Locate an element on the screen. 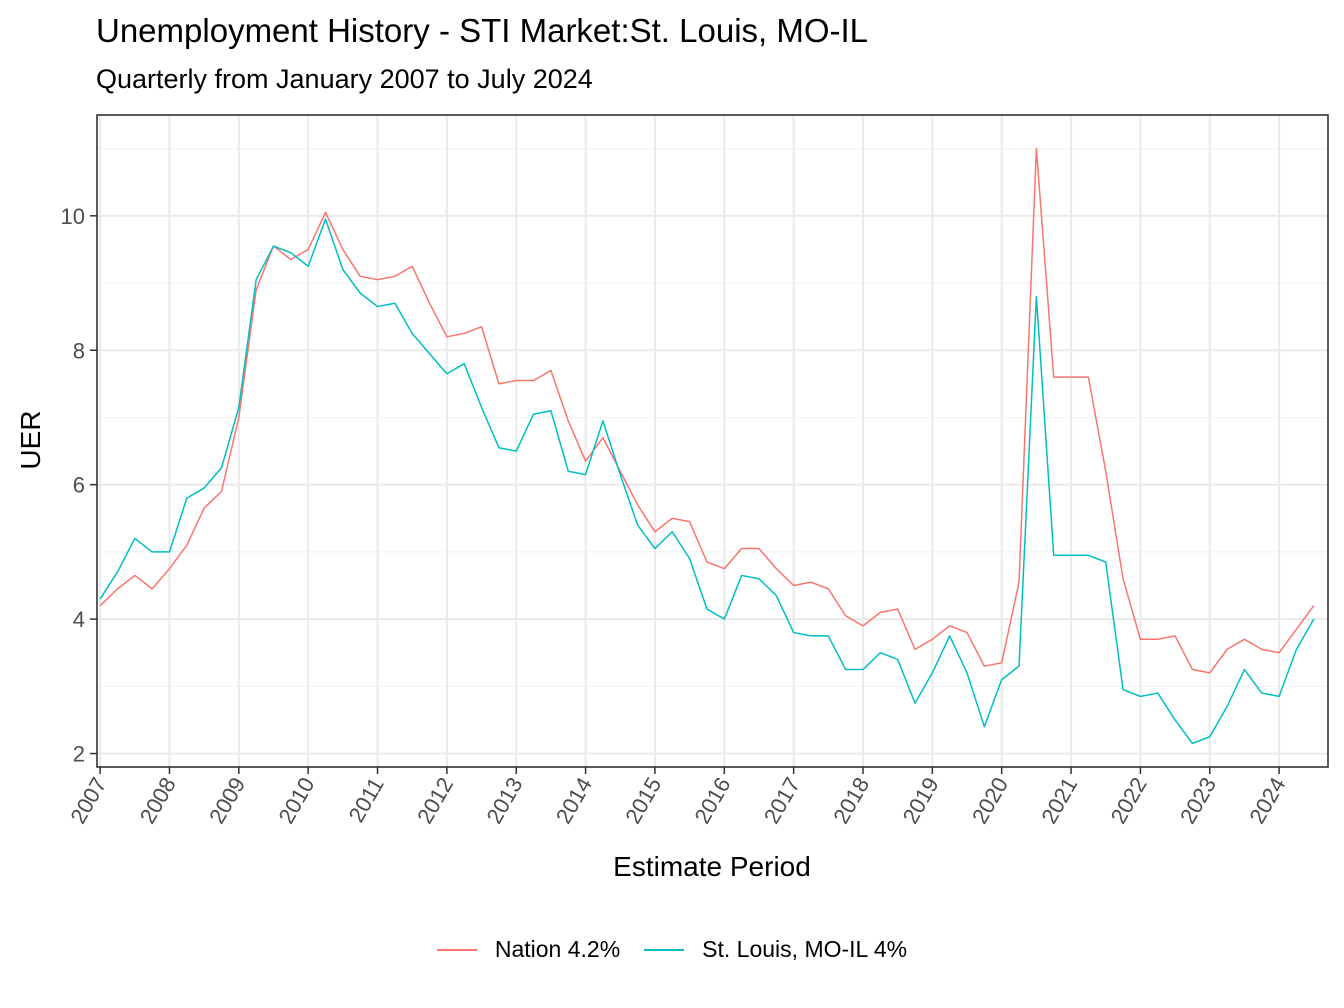 This screenshot has height=1008, width=1344. legend-item-nation: Nation 4.2% is located at coordinates (528, 949).